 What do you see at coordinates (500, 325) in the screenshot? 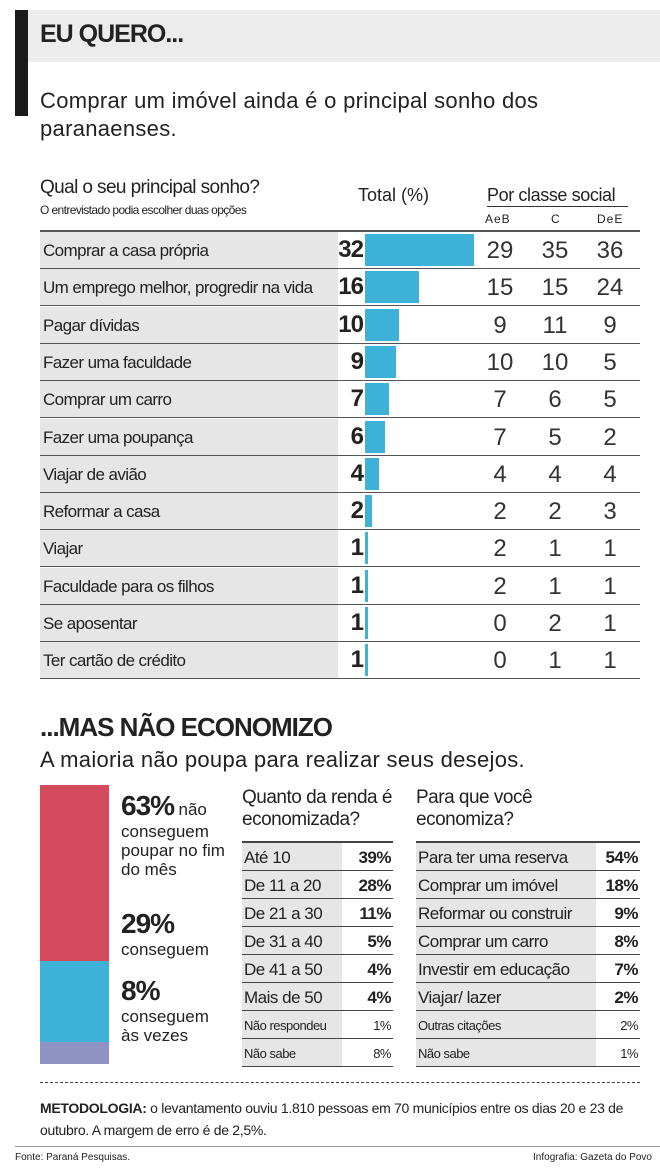
I see `class-value-aeb: 9` at bounding box center [500, 325].